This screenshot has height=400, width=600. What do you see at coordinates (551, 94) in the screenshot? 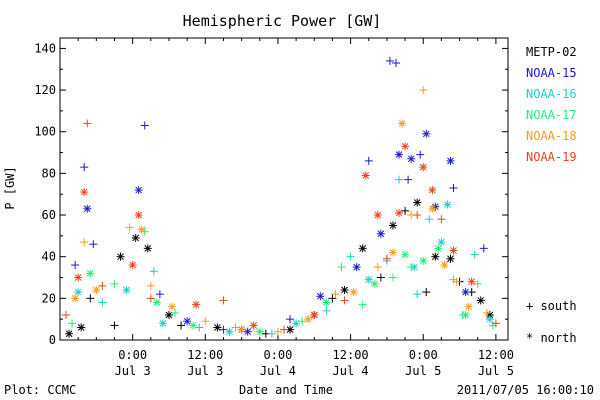
I see `legend-entry: NOAA-16` at bounding box center [551, 94].